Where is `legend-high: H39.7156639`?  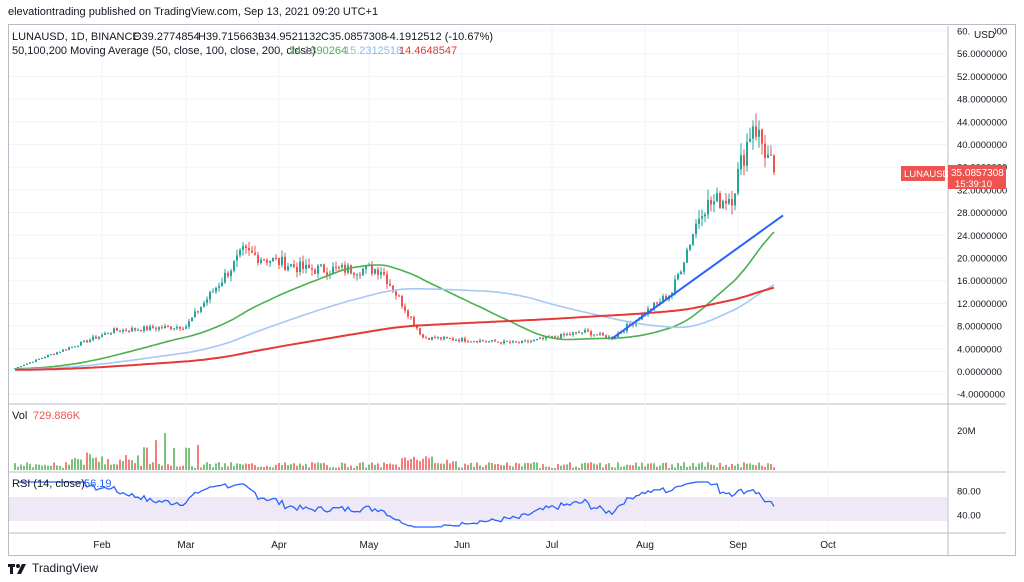 legend-high: H39.7156639 is located at coordinates (231, 37).